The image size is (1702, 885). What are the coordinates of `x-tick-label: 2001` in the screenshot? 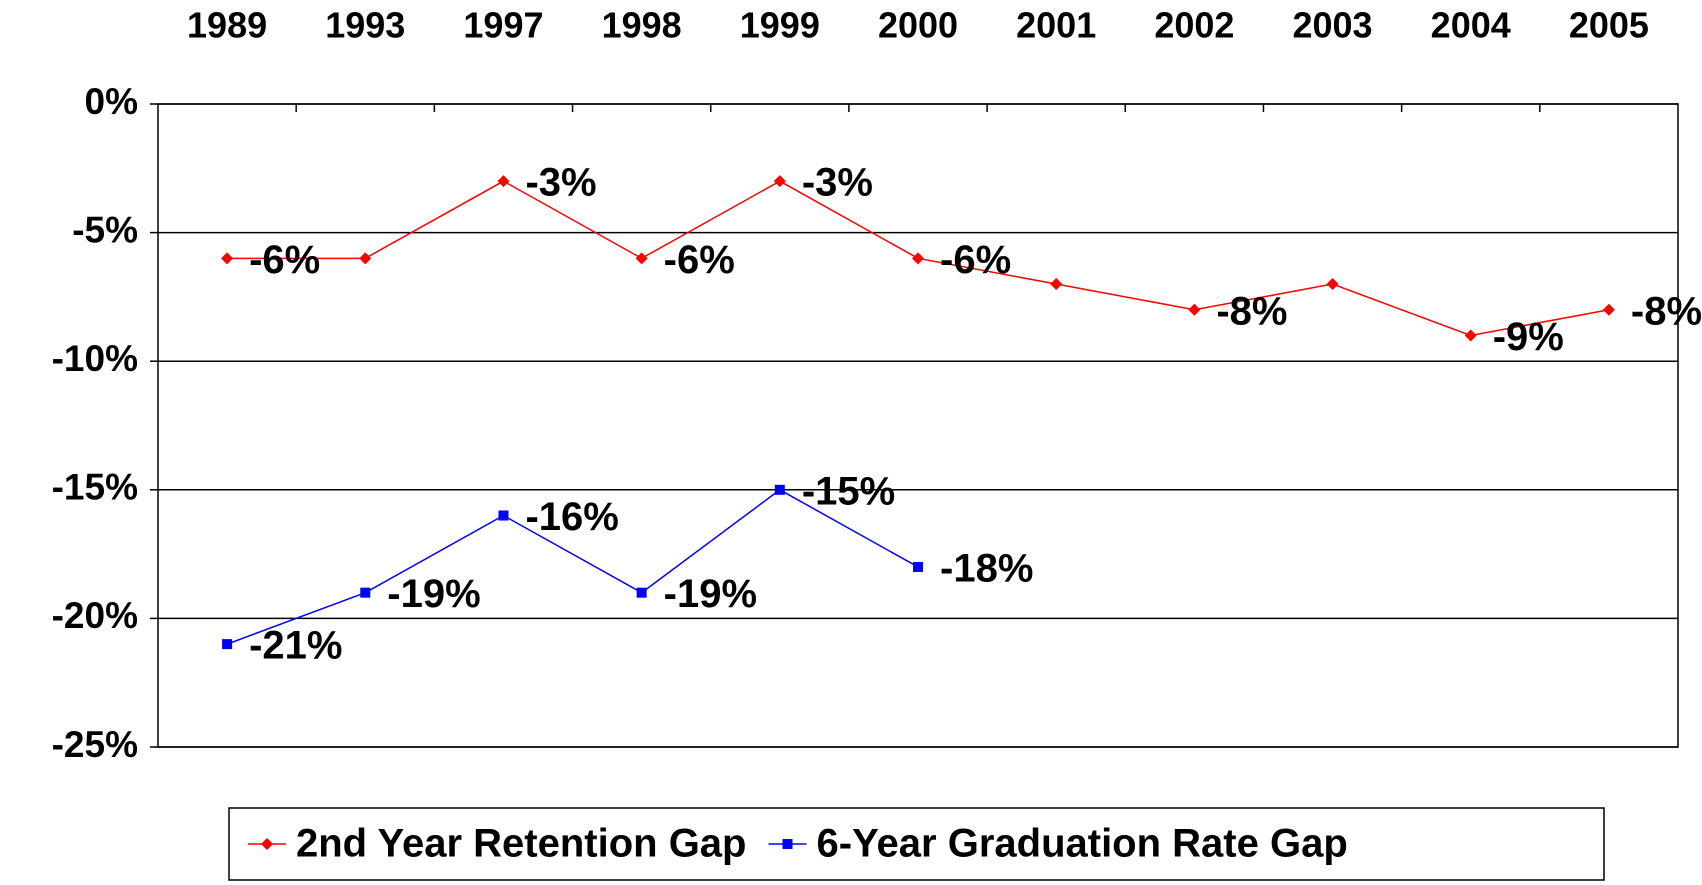 It's located at (1056, 25).